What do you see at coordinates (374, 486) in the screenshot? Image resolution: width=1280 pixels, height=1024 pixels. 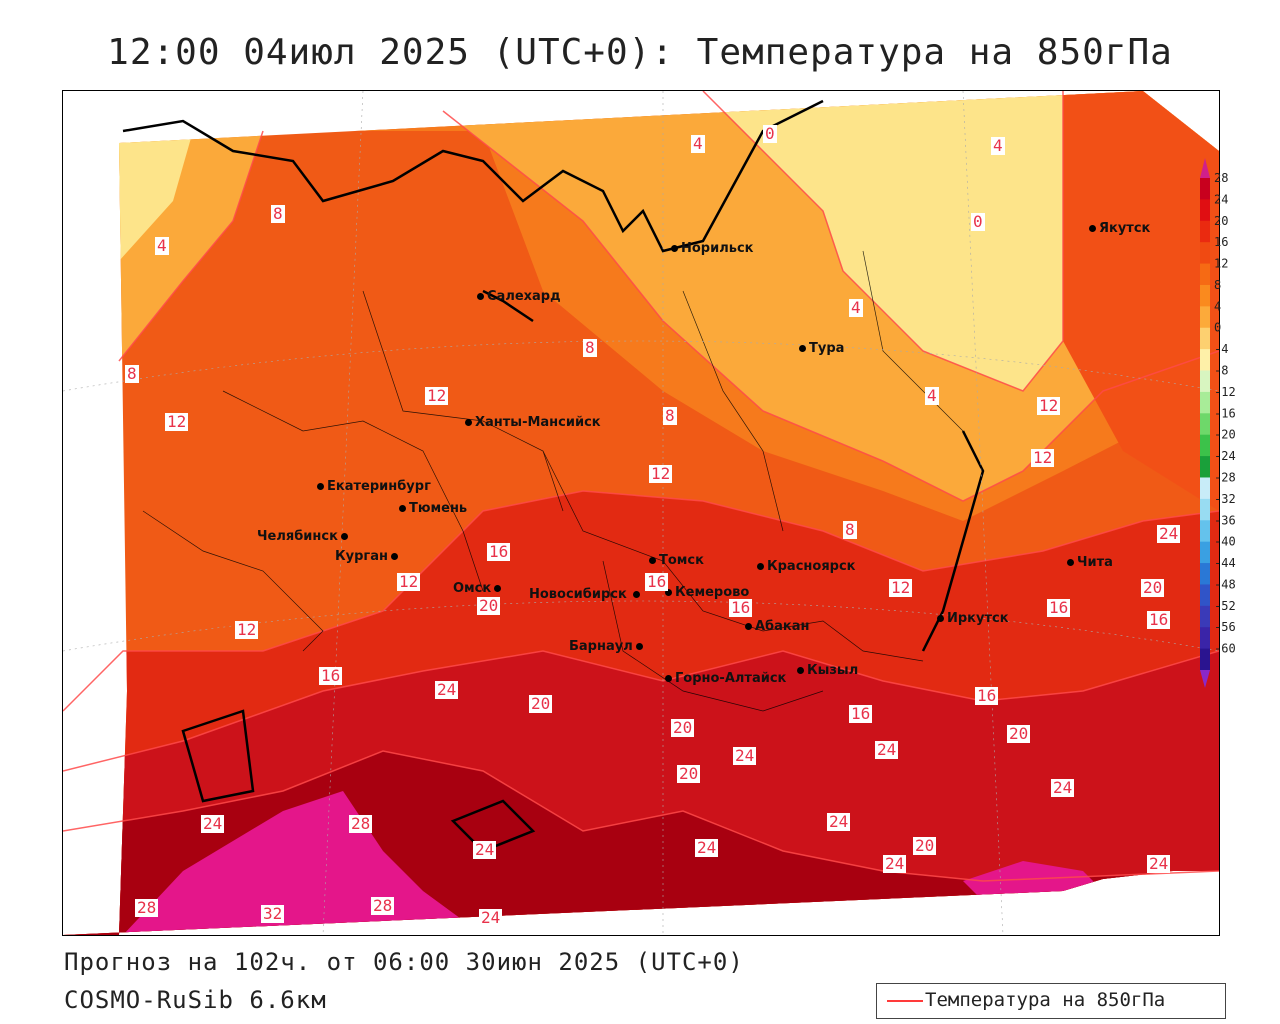 I see `city-yekaterinburg: Екатеринбург` at bounding box center [374, 486].